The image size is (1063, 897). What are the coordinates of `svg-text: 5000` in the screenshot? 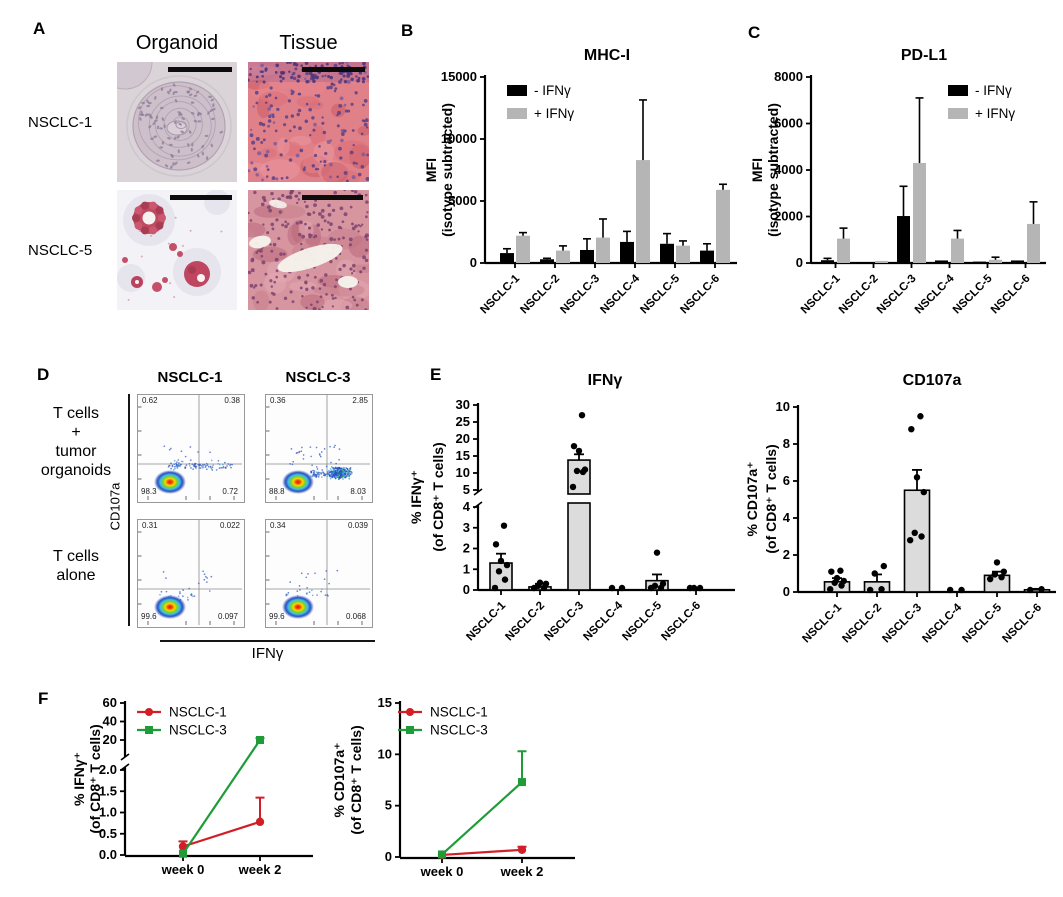 It's located at (462, 200).